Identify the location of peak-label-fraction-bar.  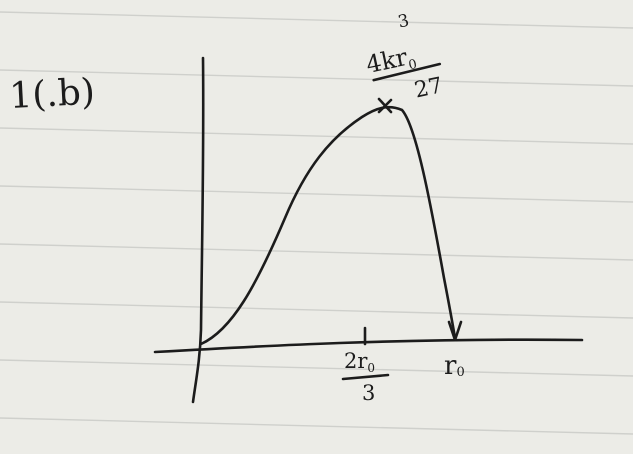
(407, 72).